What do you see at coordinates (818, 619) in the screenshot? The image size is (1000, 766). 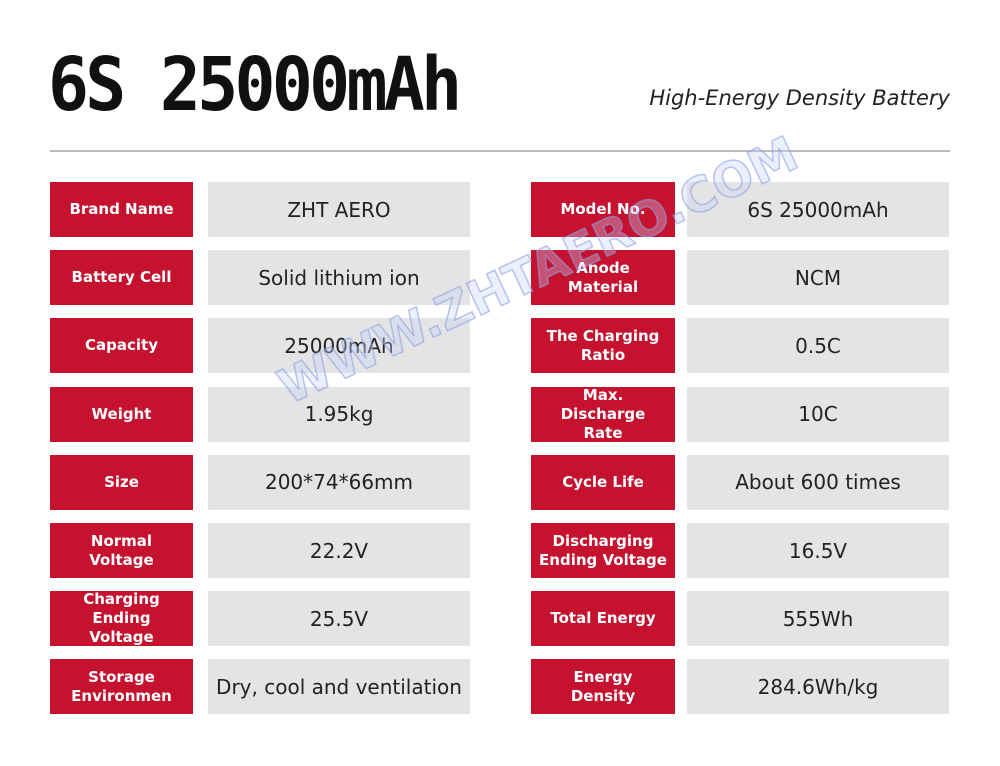 I see `spec-value: 555Wh` at bounding box center [818, 619].